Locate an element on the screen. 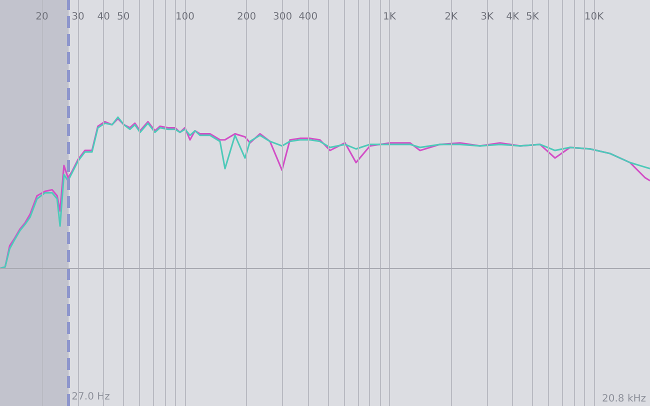 This screenshot has width=650, height=406. x-tick-label: 4K is located at coordinates (513, 17).